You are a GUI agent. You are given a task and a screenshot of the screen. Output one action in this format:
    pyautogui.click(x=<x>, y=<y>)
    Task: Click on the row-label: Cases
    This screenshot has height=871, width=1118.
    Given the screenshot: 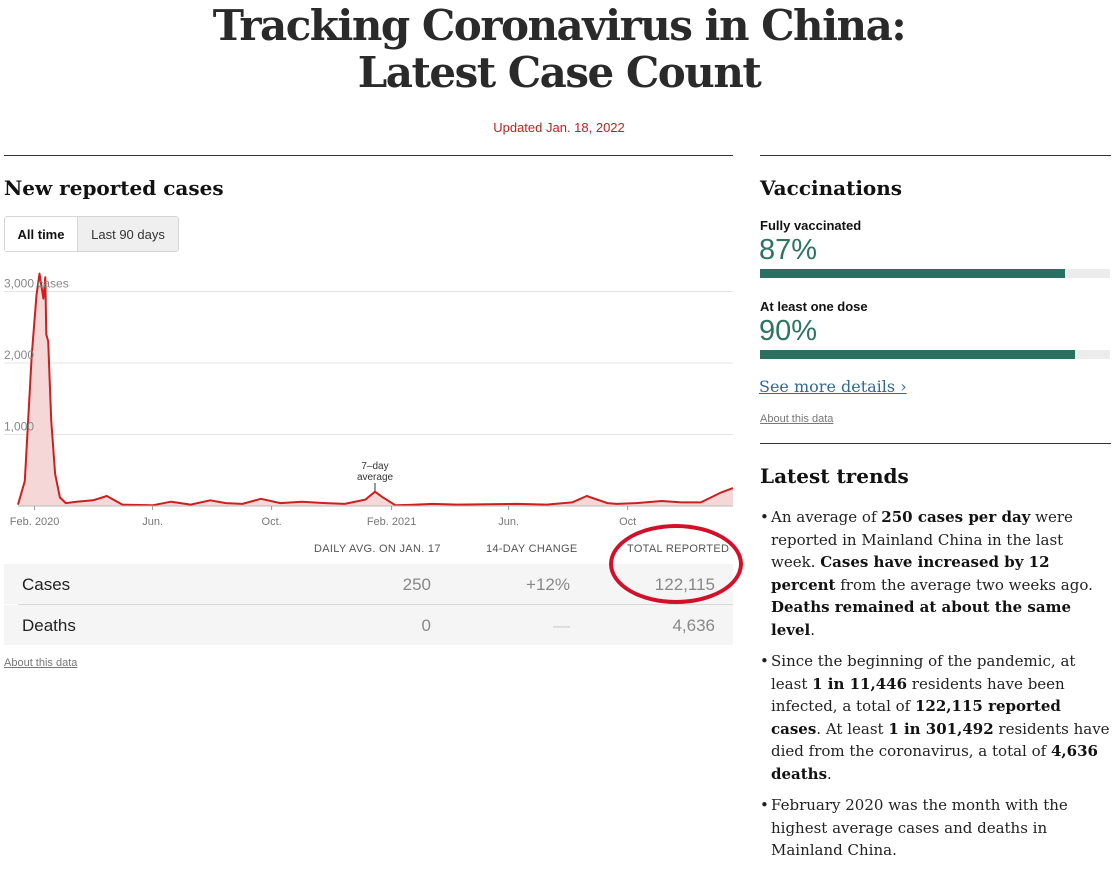 What is the action you would take?
    pyautogui.click(x=46, y=584)
    